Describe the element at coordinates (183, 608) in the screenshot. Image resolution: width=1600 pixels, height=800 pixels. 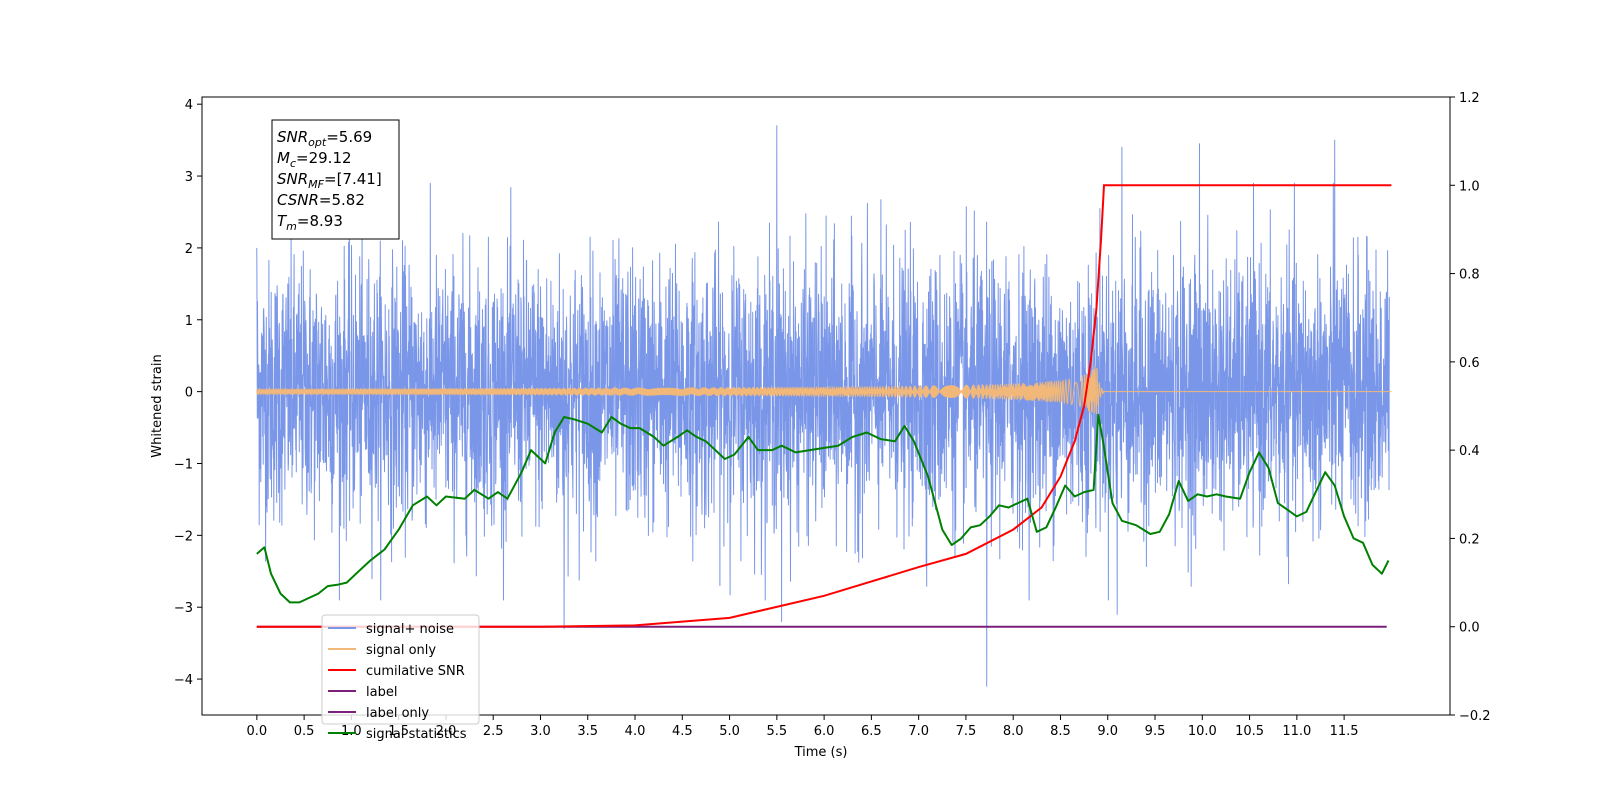
I see `y-left-tick-label: −3` at that location.